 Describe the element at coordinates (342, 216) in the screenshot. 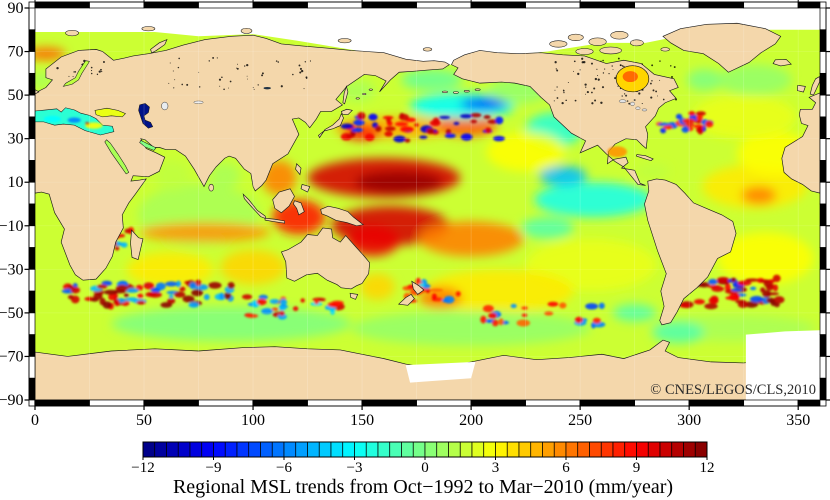

I see `land-new-guinea` at that location.